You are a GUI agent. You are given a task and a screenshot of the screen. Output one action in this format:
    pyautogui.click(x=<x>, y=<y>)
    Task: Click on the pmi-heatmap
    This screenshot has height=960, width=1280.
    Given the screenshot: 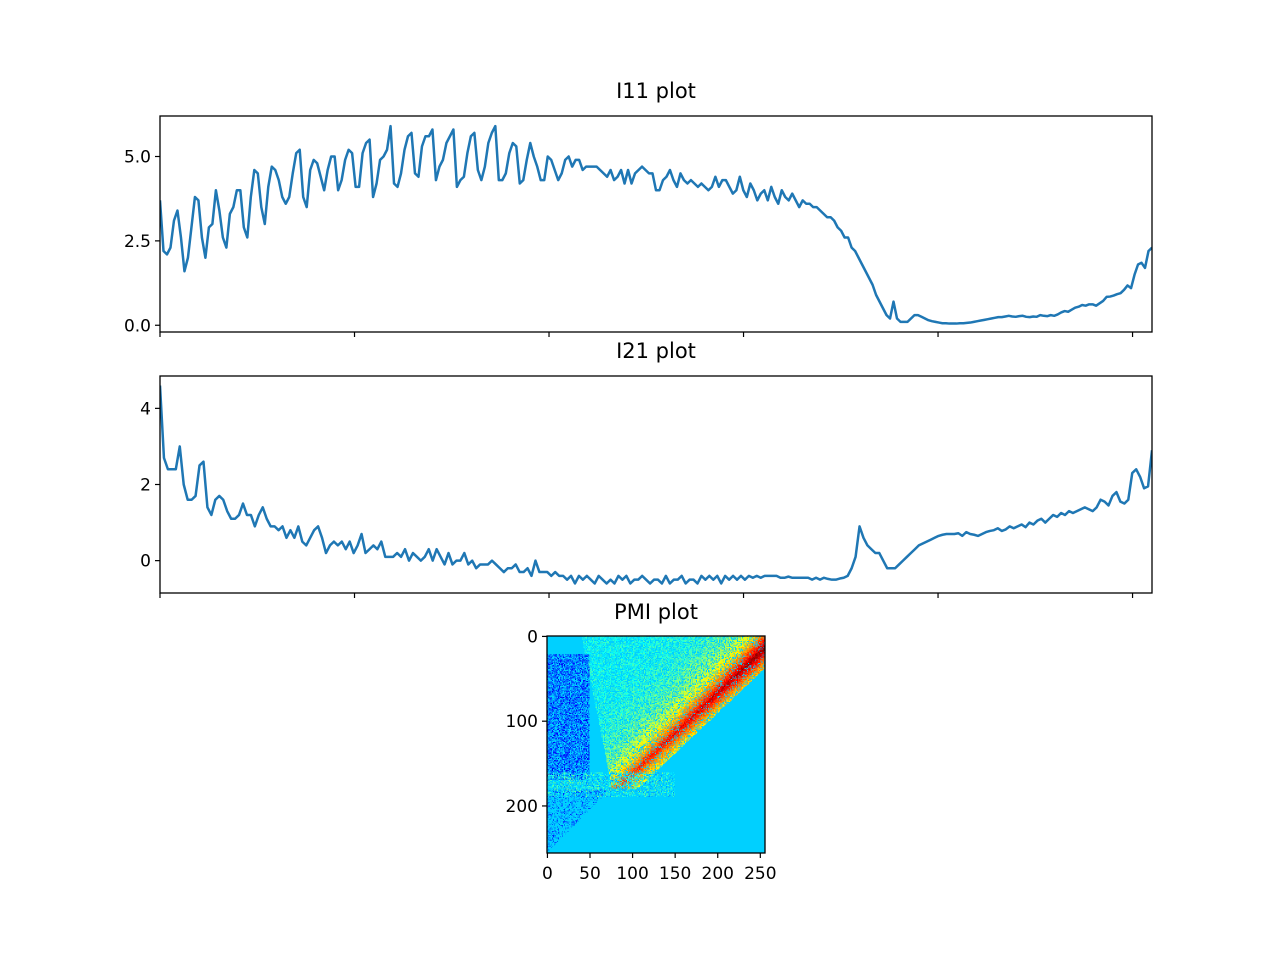 What is the action you would take?
    pyautogui.click(x=656, y=744)
    